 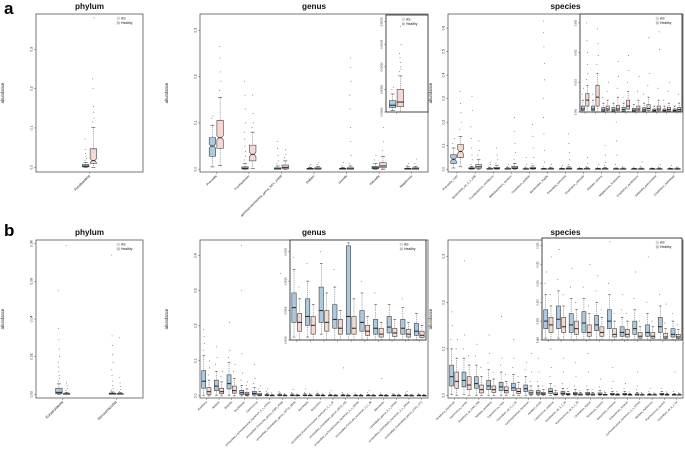 I want to click on svg-text: 0.00005, so click(x=382, y=89).